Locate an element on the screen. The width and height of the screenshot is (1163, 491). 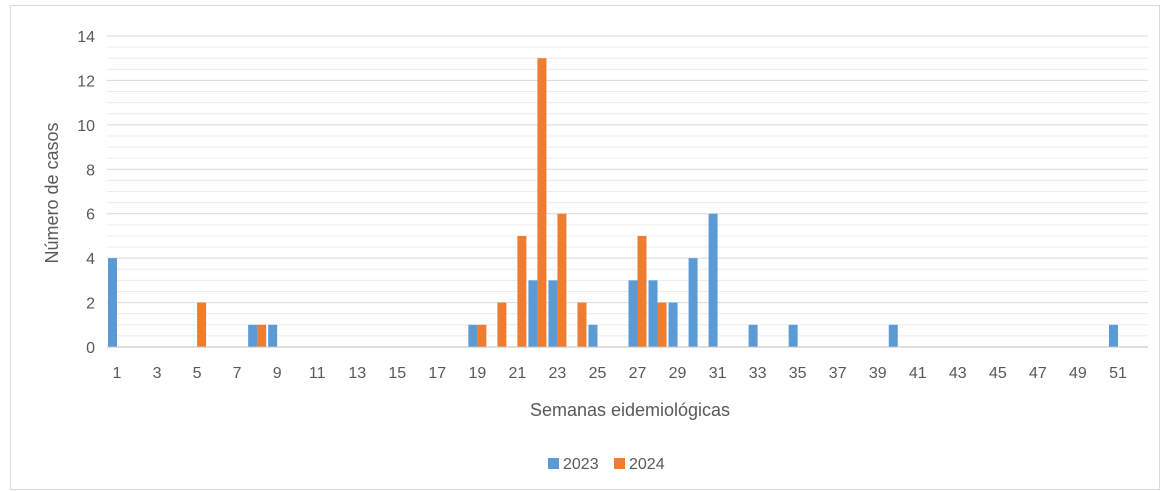
legend: 2023 2024 is located at coordinates (606, 464).